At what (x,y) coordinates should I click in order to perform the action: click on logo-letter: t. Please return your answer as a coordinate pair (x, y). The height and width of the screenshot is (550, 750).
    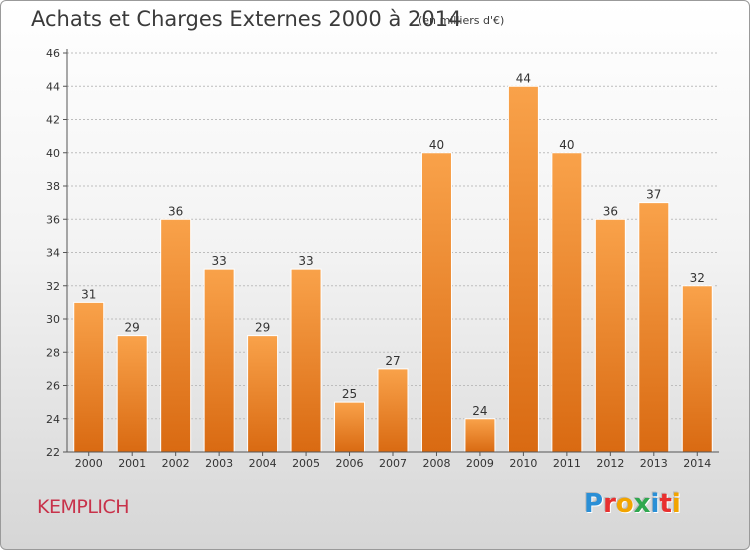
    Looking at the image, I should click on (665, 504).